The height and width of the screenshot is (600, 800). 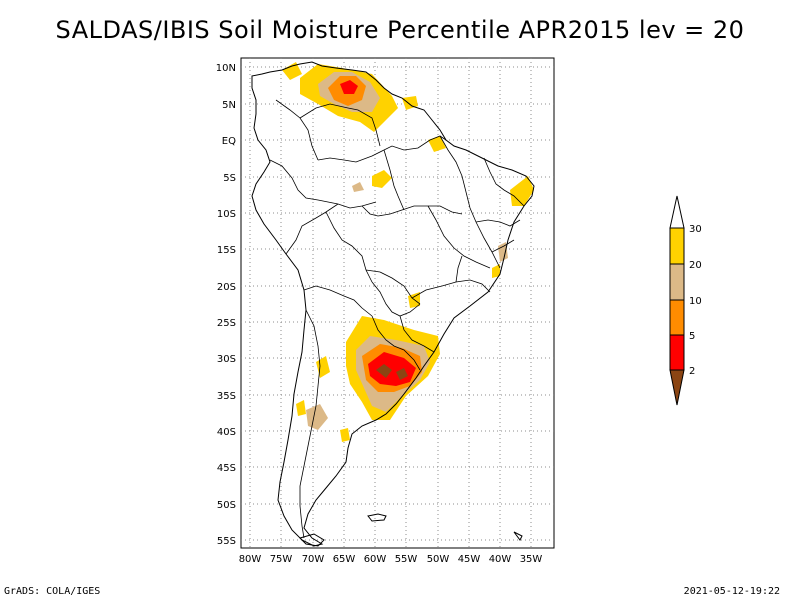 I want to click on tierra-del-fuego, so click(x=312, y=540).